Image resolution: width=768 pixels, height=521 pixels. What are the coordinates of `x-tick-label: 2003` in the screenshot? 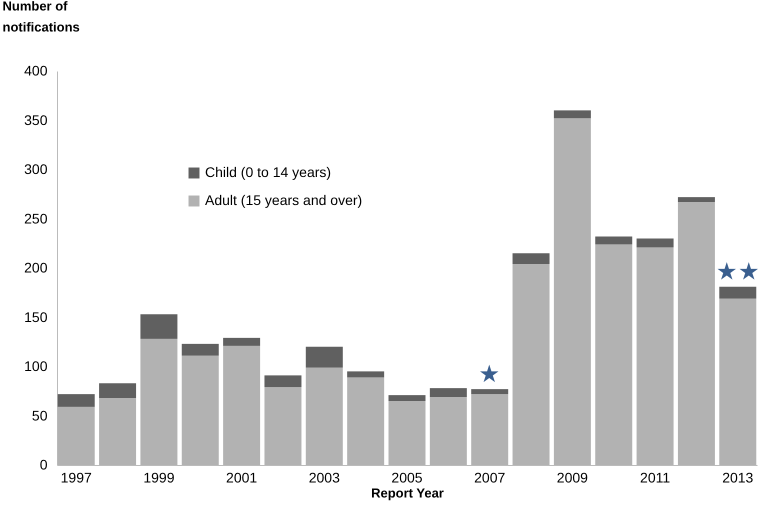 It's located at (324, 478).